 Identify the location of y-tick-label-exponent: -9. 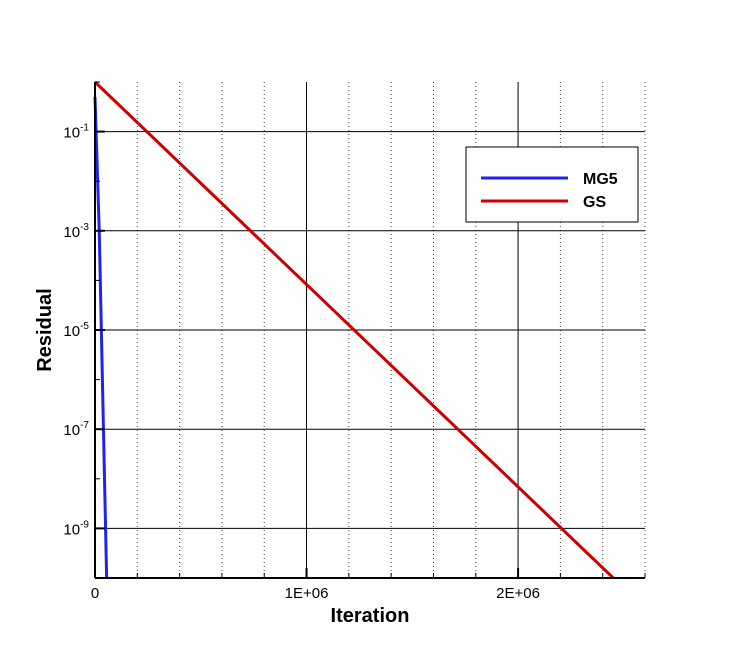
(84, 524).